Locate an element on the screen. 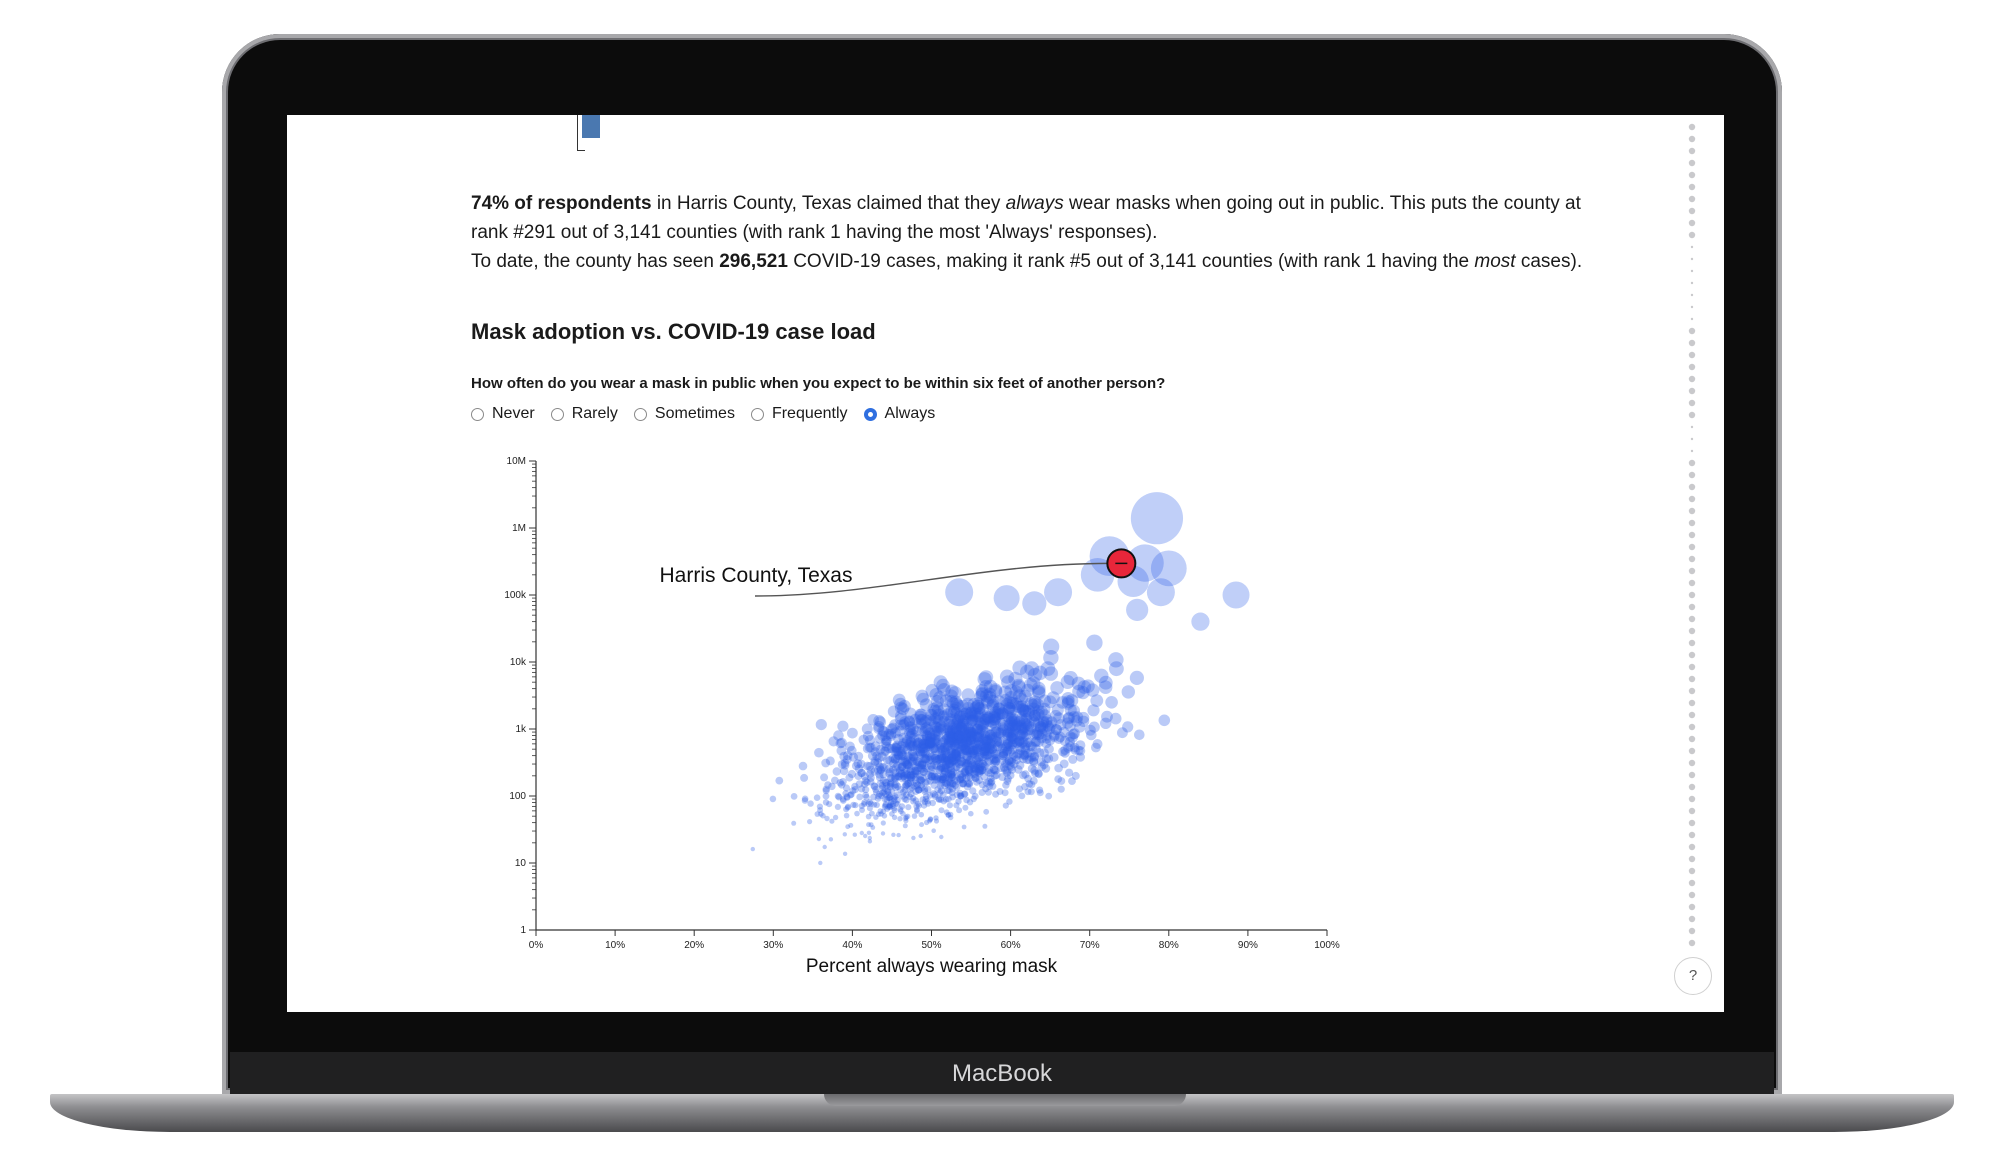 This screenshot has width=2000, height=1168. frequency-radio-group: Never Rarely Sometimes Frequently Always is located at coordinates (711, 414).